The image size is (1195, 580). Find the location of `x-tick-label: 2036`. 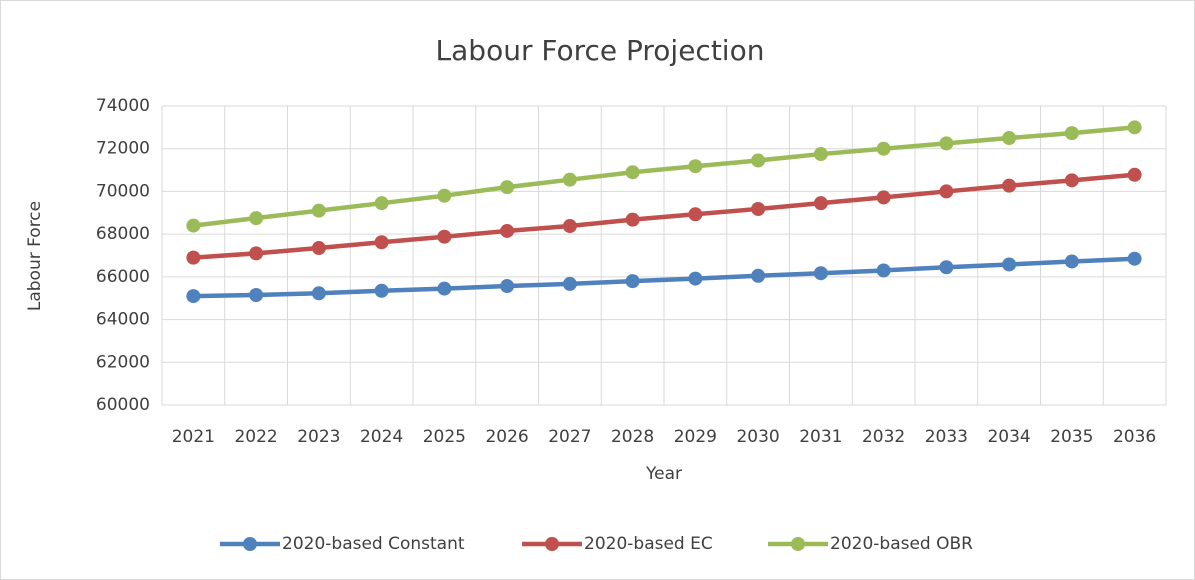

x-tick-label: 2036 is located at coordinates (1134, 437).